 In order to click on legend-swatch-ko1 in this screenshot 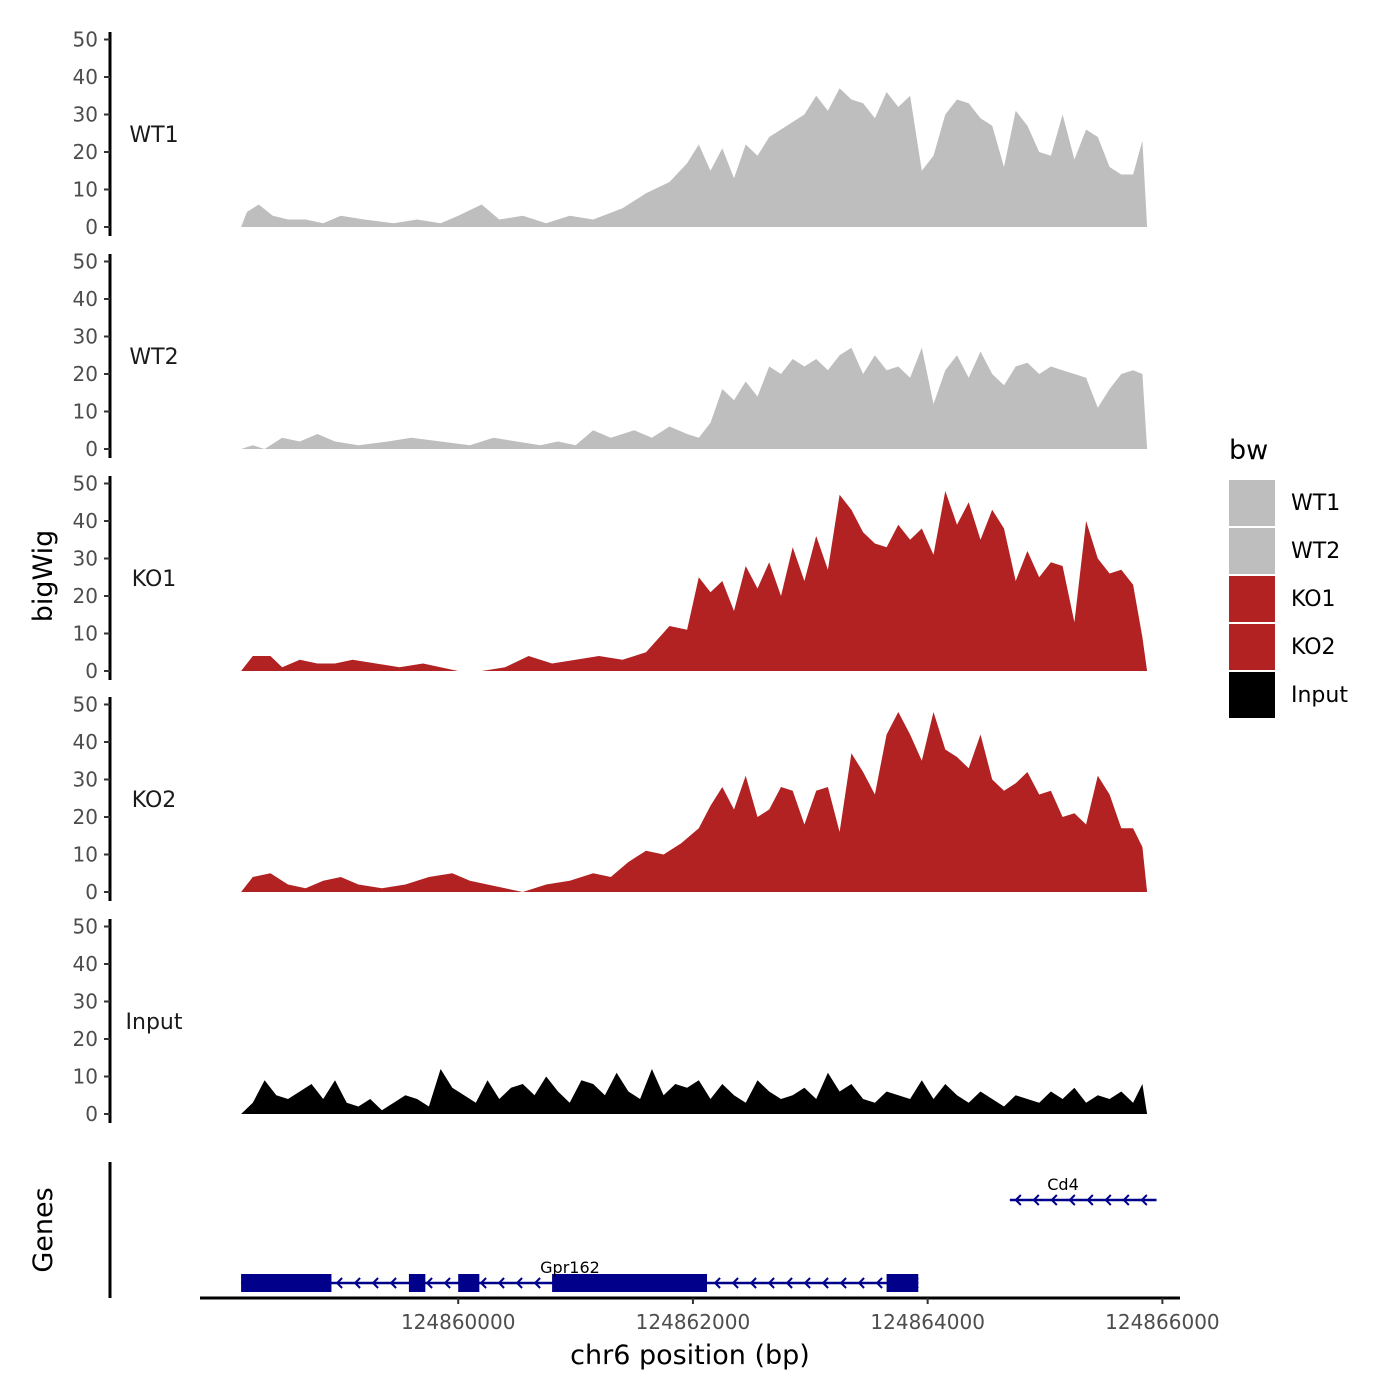, I will do `click(1252, 599)`.